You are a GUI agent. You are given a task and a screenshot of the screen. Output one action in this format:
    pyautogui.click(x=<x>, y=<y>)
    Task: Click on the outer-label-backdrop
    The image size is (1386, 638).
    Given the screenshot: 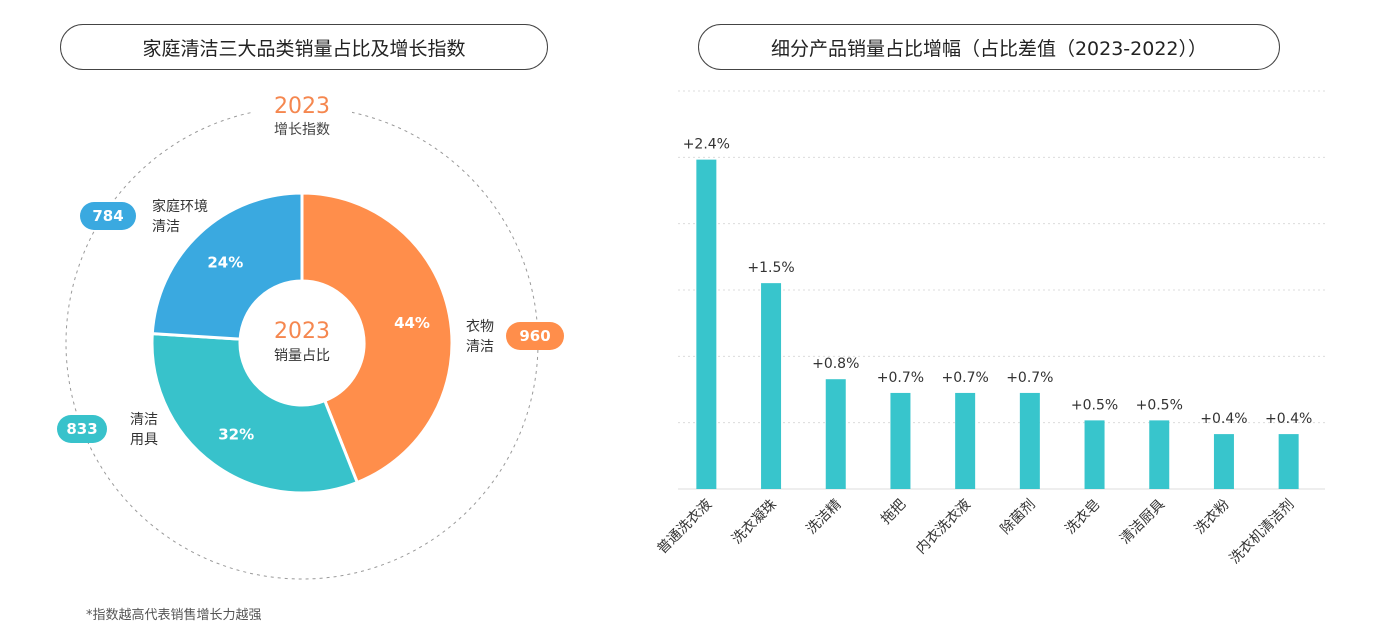 What is the action you would take?
    pyautogui.click(x=302, y=115)
    